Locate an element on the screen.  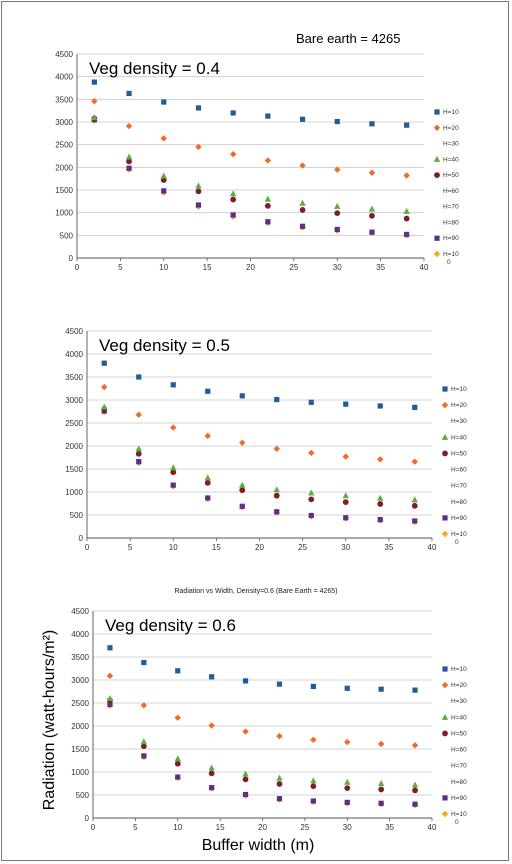
legend-label: H=90 is located at coordinates (459, 518).